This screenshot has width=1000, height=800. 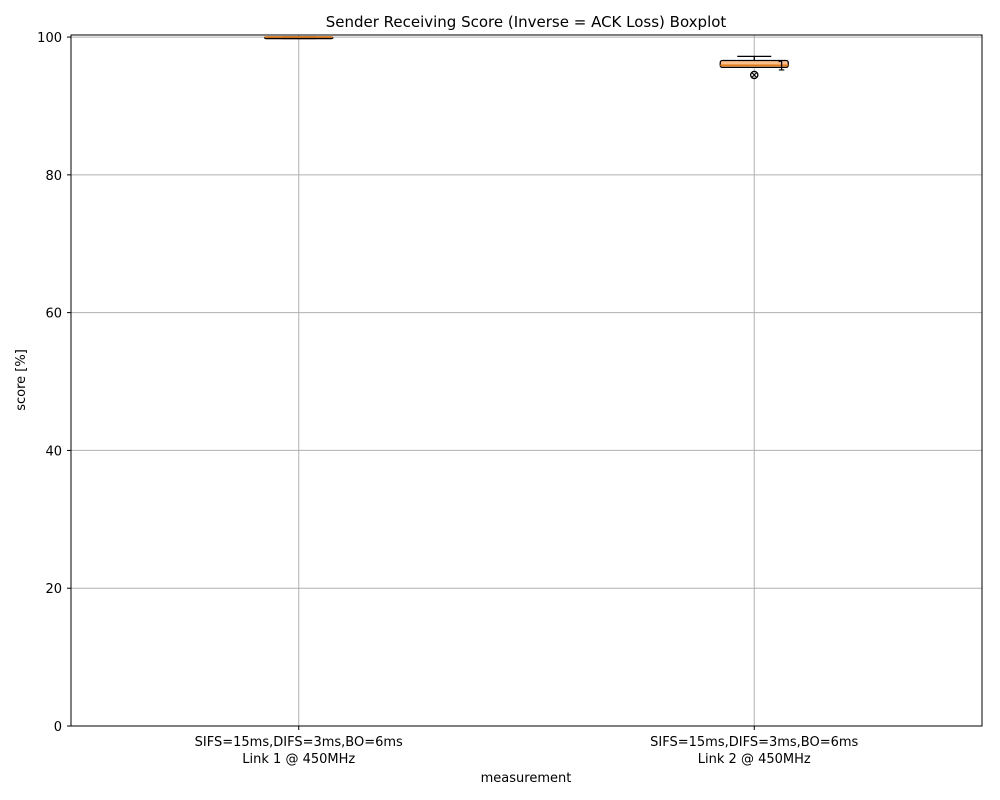 I want to click on box-2: 1, so click(x=754, y=67).